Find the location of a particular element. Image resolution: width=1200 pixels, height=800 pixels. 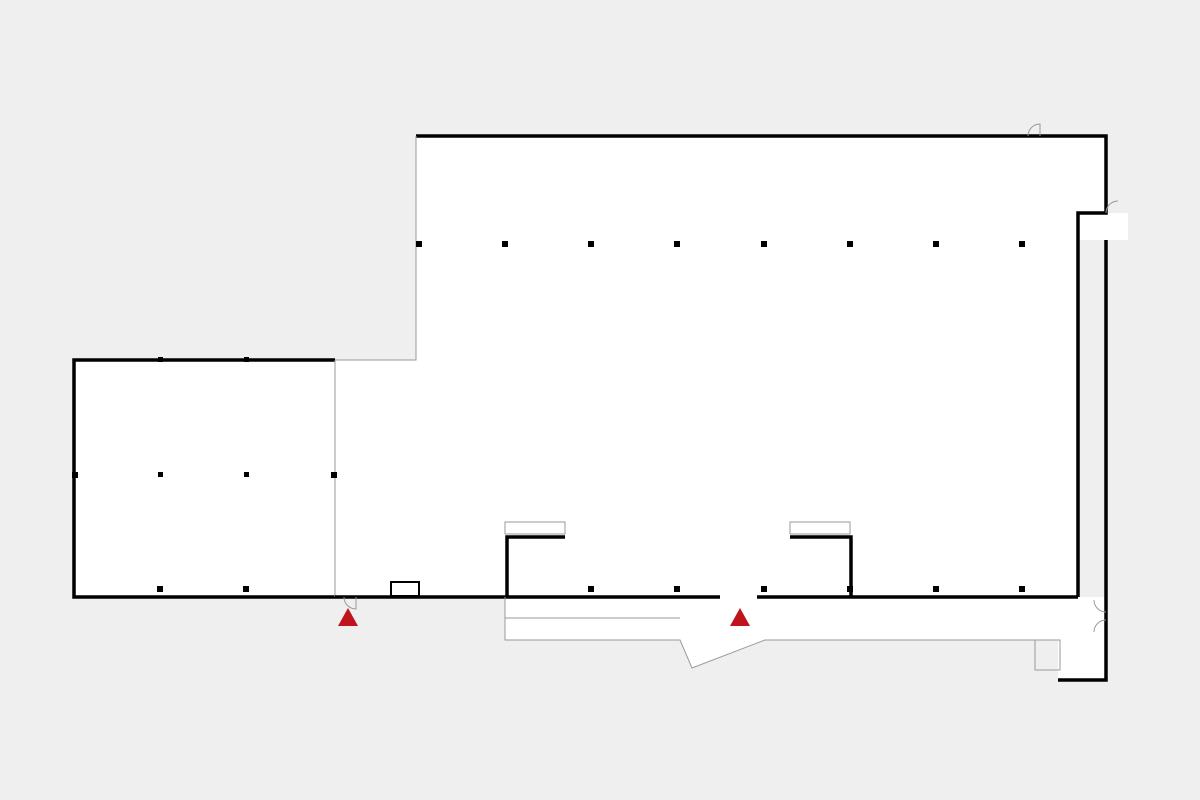

annex is located at coordinates (204, 478).